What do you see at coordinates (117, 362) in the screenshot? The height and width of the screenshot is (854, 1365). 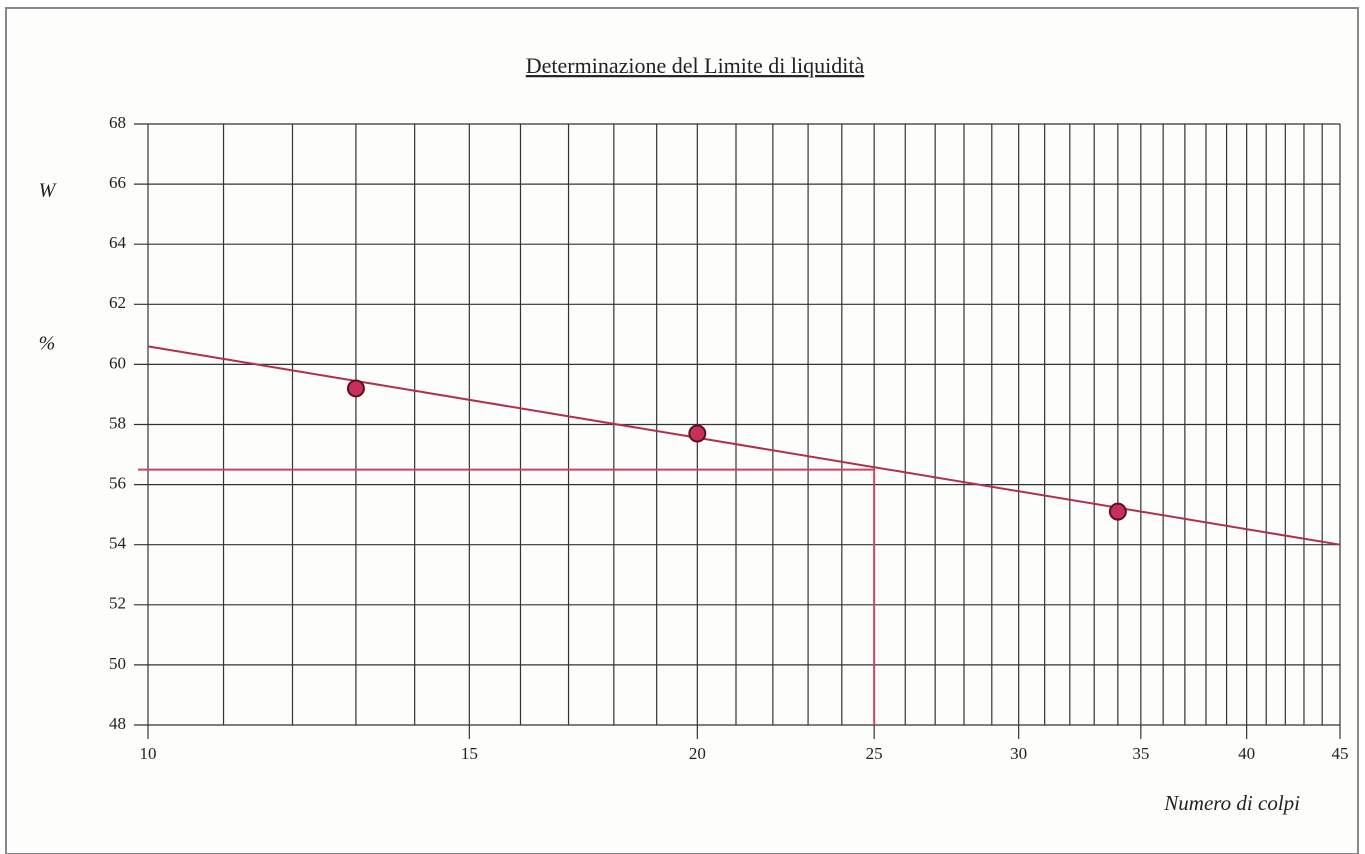 I see `y-tick-label: 60` at bounding box center [117, 362].